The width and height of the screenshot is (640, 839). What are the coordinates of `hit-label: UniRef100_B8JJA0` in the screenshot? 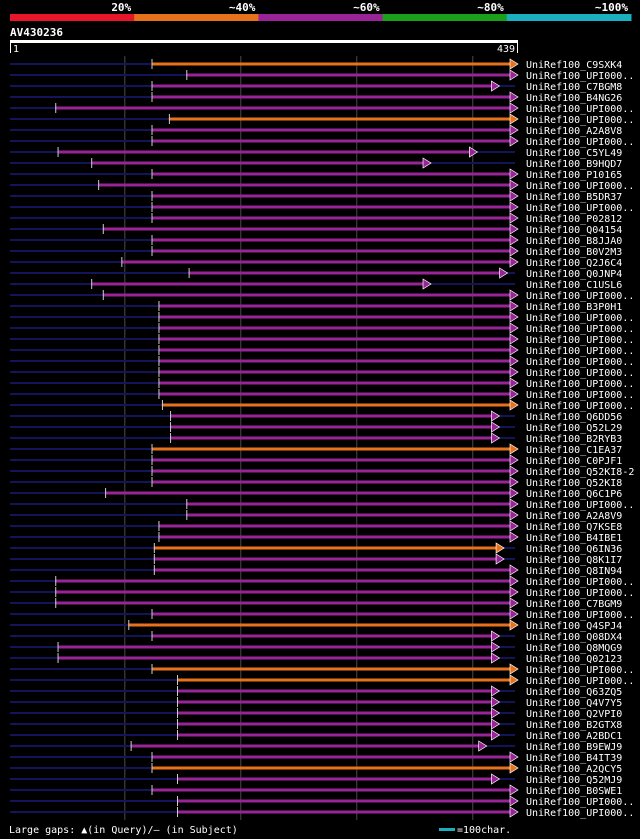 It's located at (574, 241).